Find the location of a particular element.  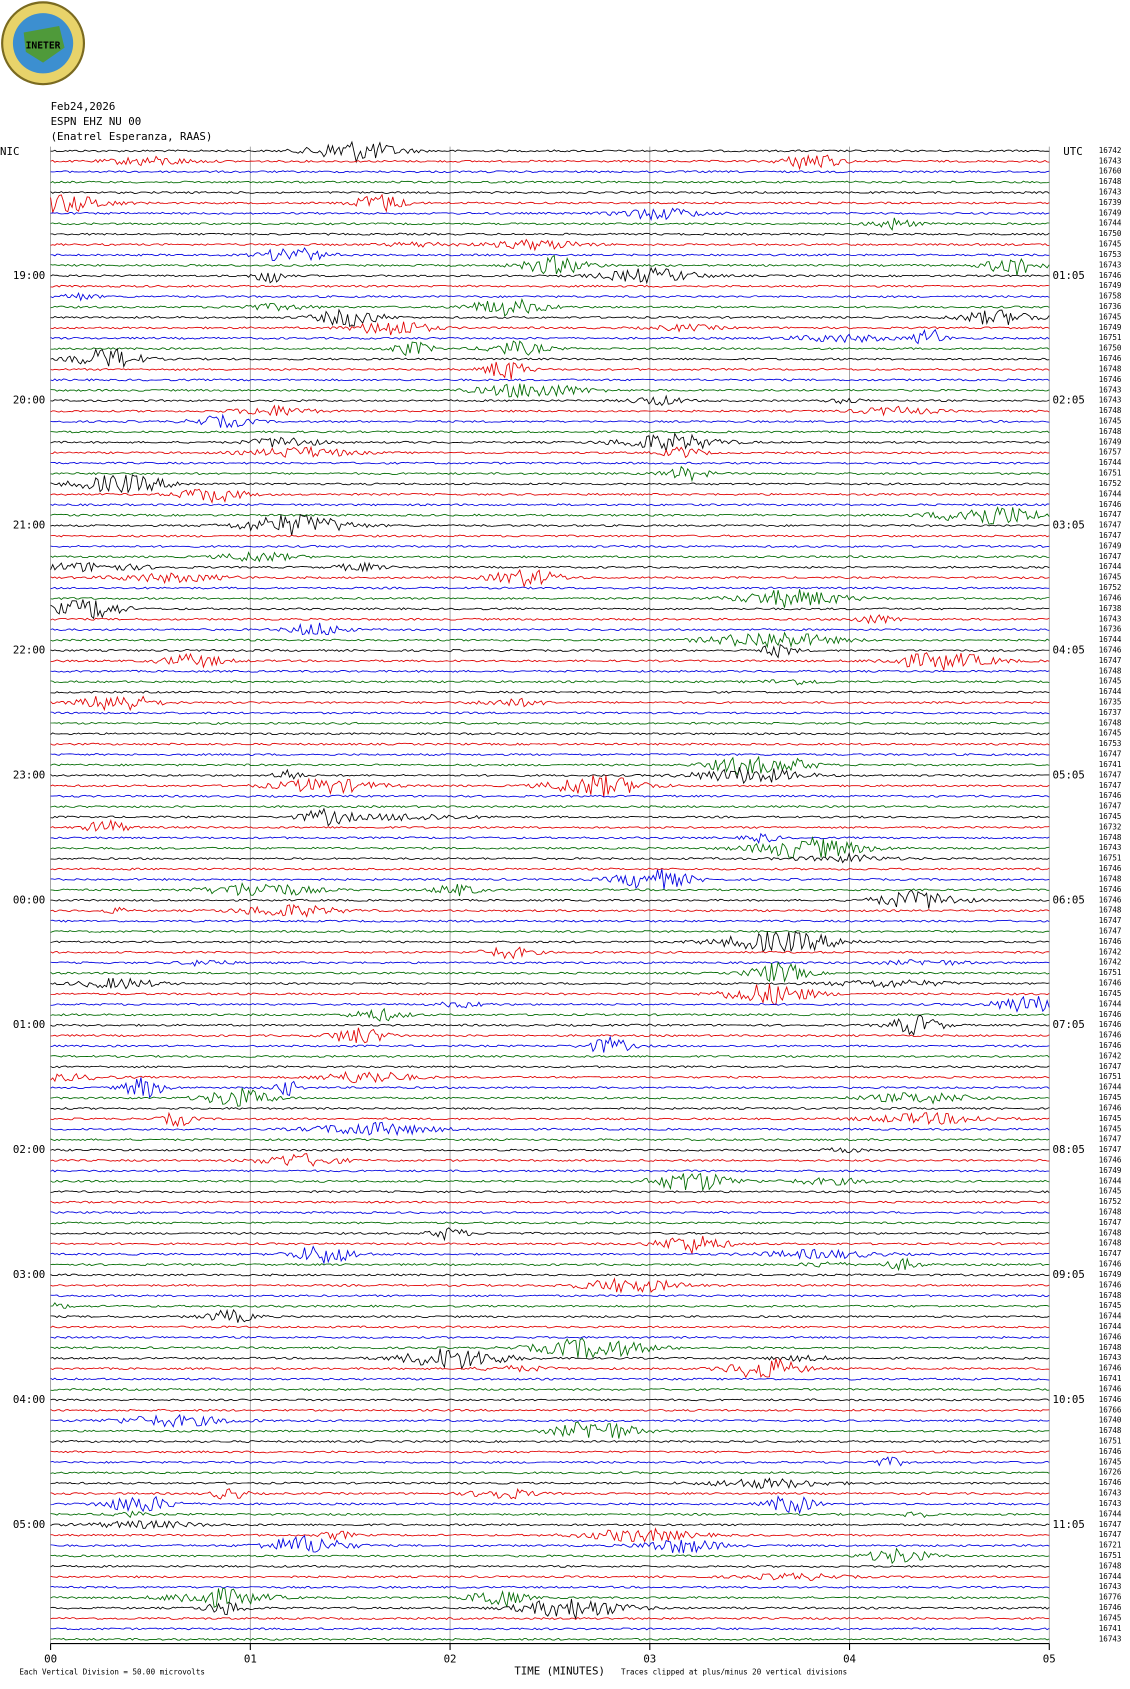

trace-label: 16766 is located at coordinates (1110, 1409).